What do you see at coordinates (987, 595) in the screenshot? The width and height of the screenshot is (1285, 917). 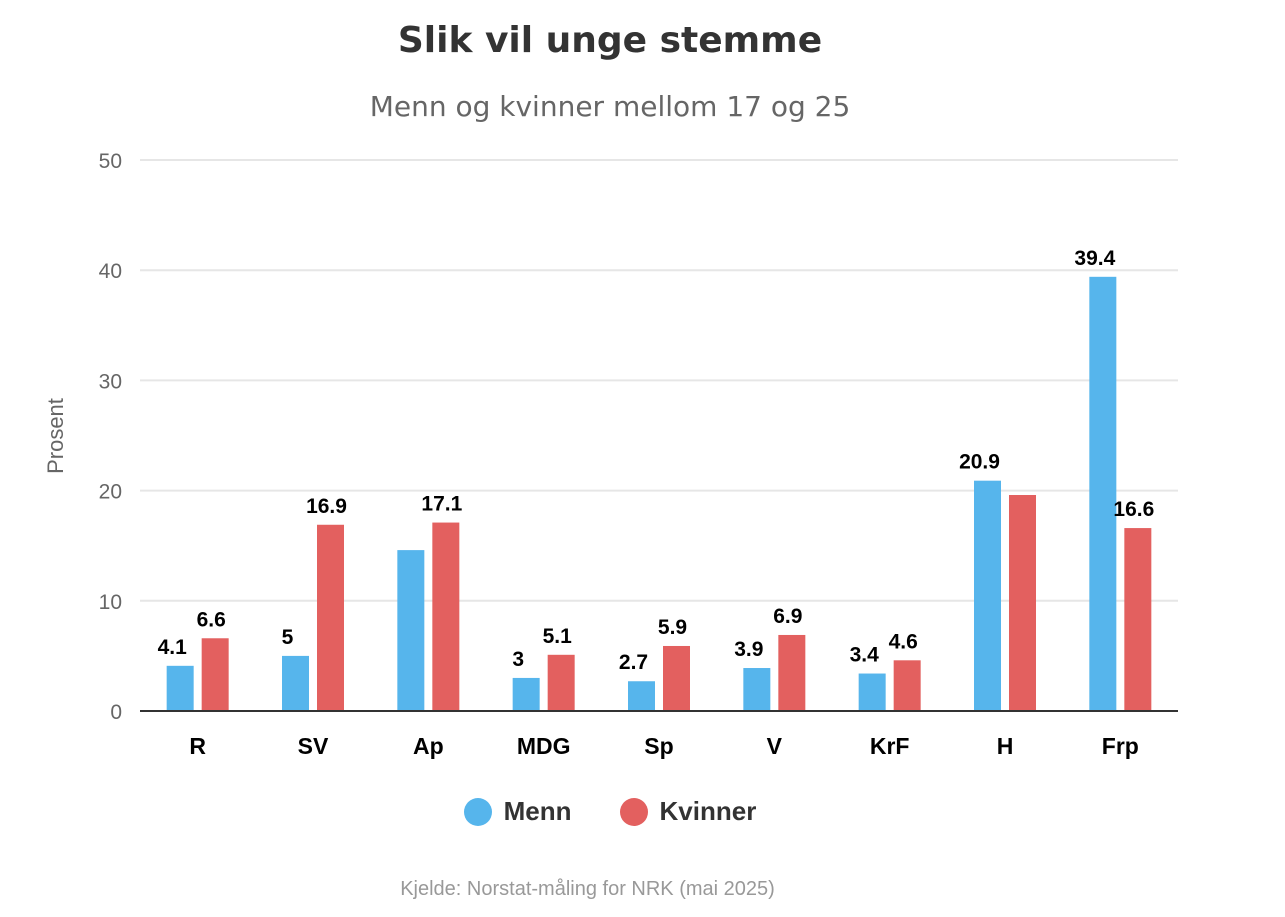 I see `bar-menn-h` at bounding box center [987, 595].